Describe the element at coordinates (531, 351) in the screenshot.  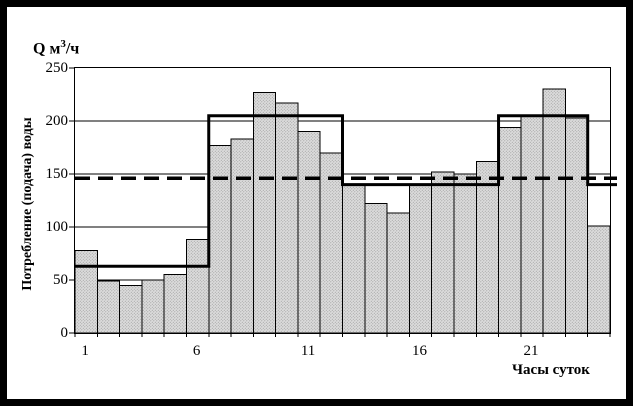
I see `x-tick-label-21: 21` at that location.